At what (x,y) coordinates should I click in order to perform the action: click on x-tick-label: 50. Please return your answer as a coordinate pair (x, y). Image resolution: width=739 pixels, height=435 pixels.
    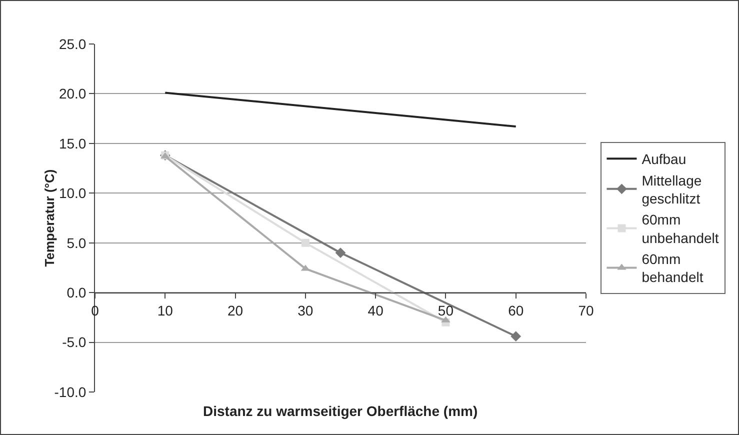
    Looking at the image, I should click on (446, 310).